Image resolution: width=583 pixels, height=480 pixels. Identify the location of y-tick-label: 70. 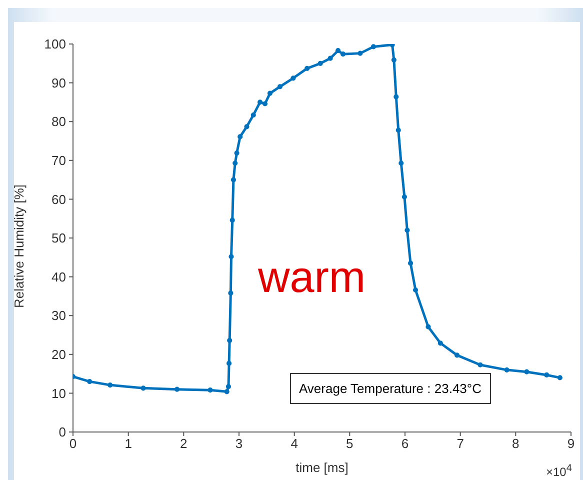
(59, 160).